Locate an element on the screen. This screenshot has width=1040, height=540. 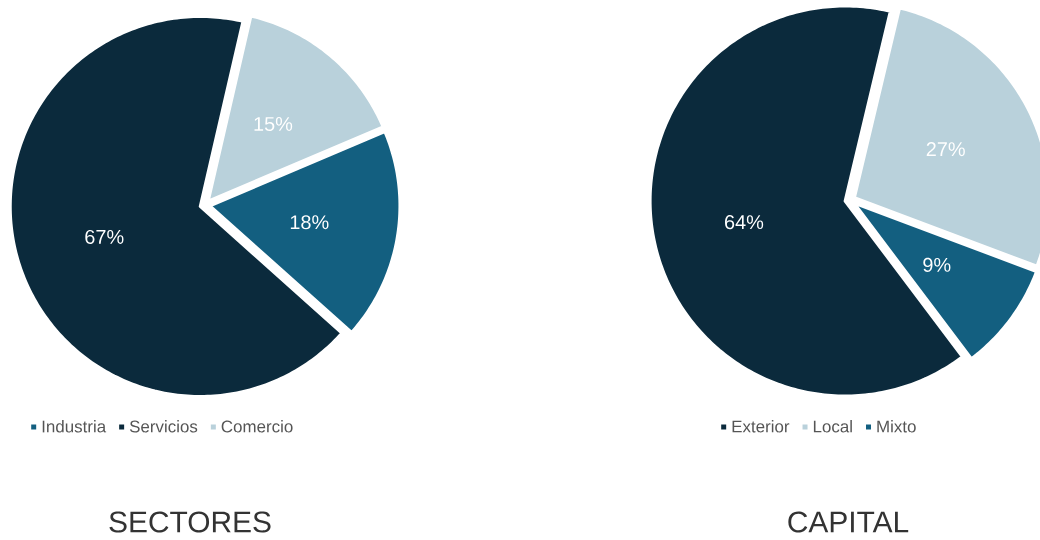
data-label: 27% is located at coordinates (945, 149).